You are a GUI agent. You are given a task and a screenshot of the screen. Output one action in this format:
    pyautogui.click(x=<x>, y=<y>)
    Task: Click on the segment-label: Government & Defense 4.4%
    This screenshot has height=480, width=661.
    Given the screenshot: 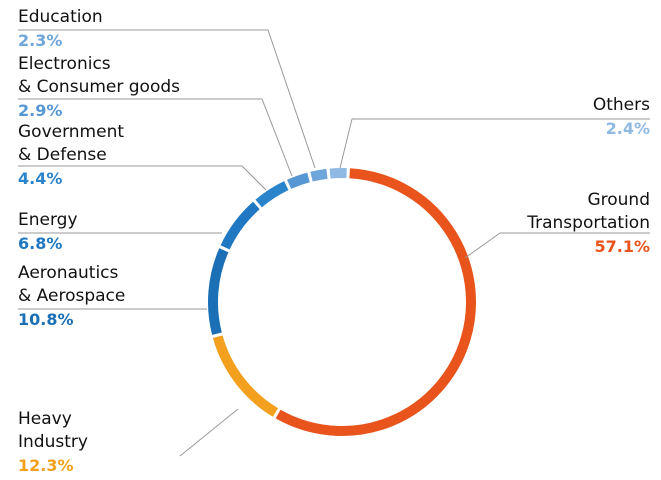 What is the action you would take?
    pyautogui.click(x=71, y=155)
    